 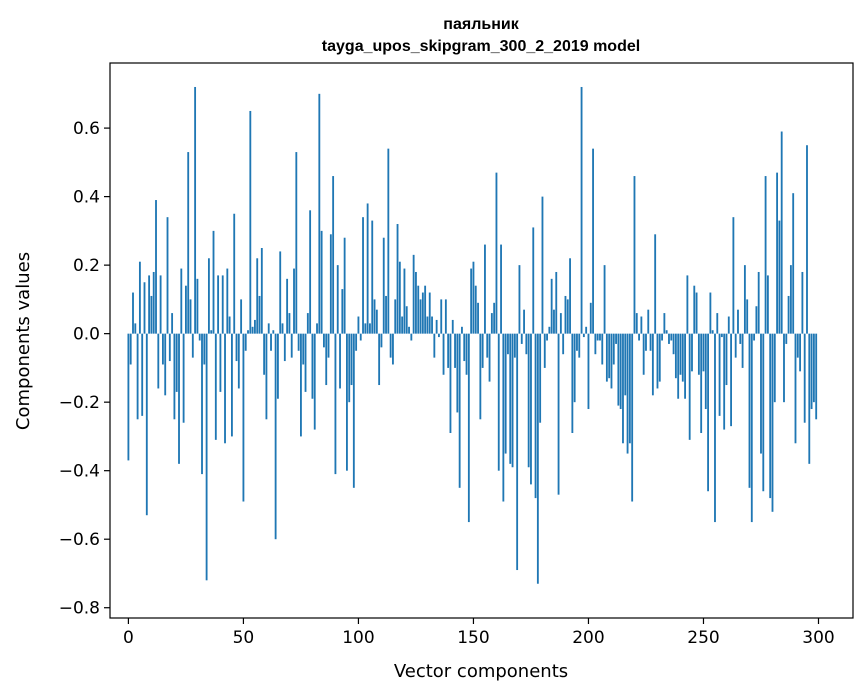 What do you see at coordinates (479, 633) in the screenshot?
I see `x-axis-ticks: 0 50 100 150 200 250 300` at bounding box center [479, 633].